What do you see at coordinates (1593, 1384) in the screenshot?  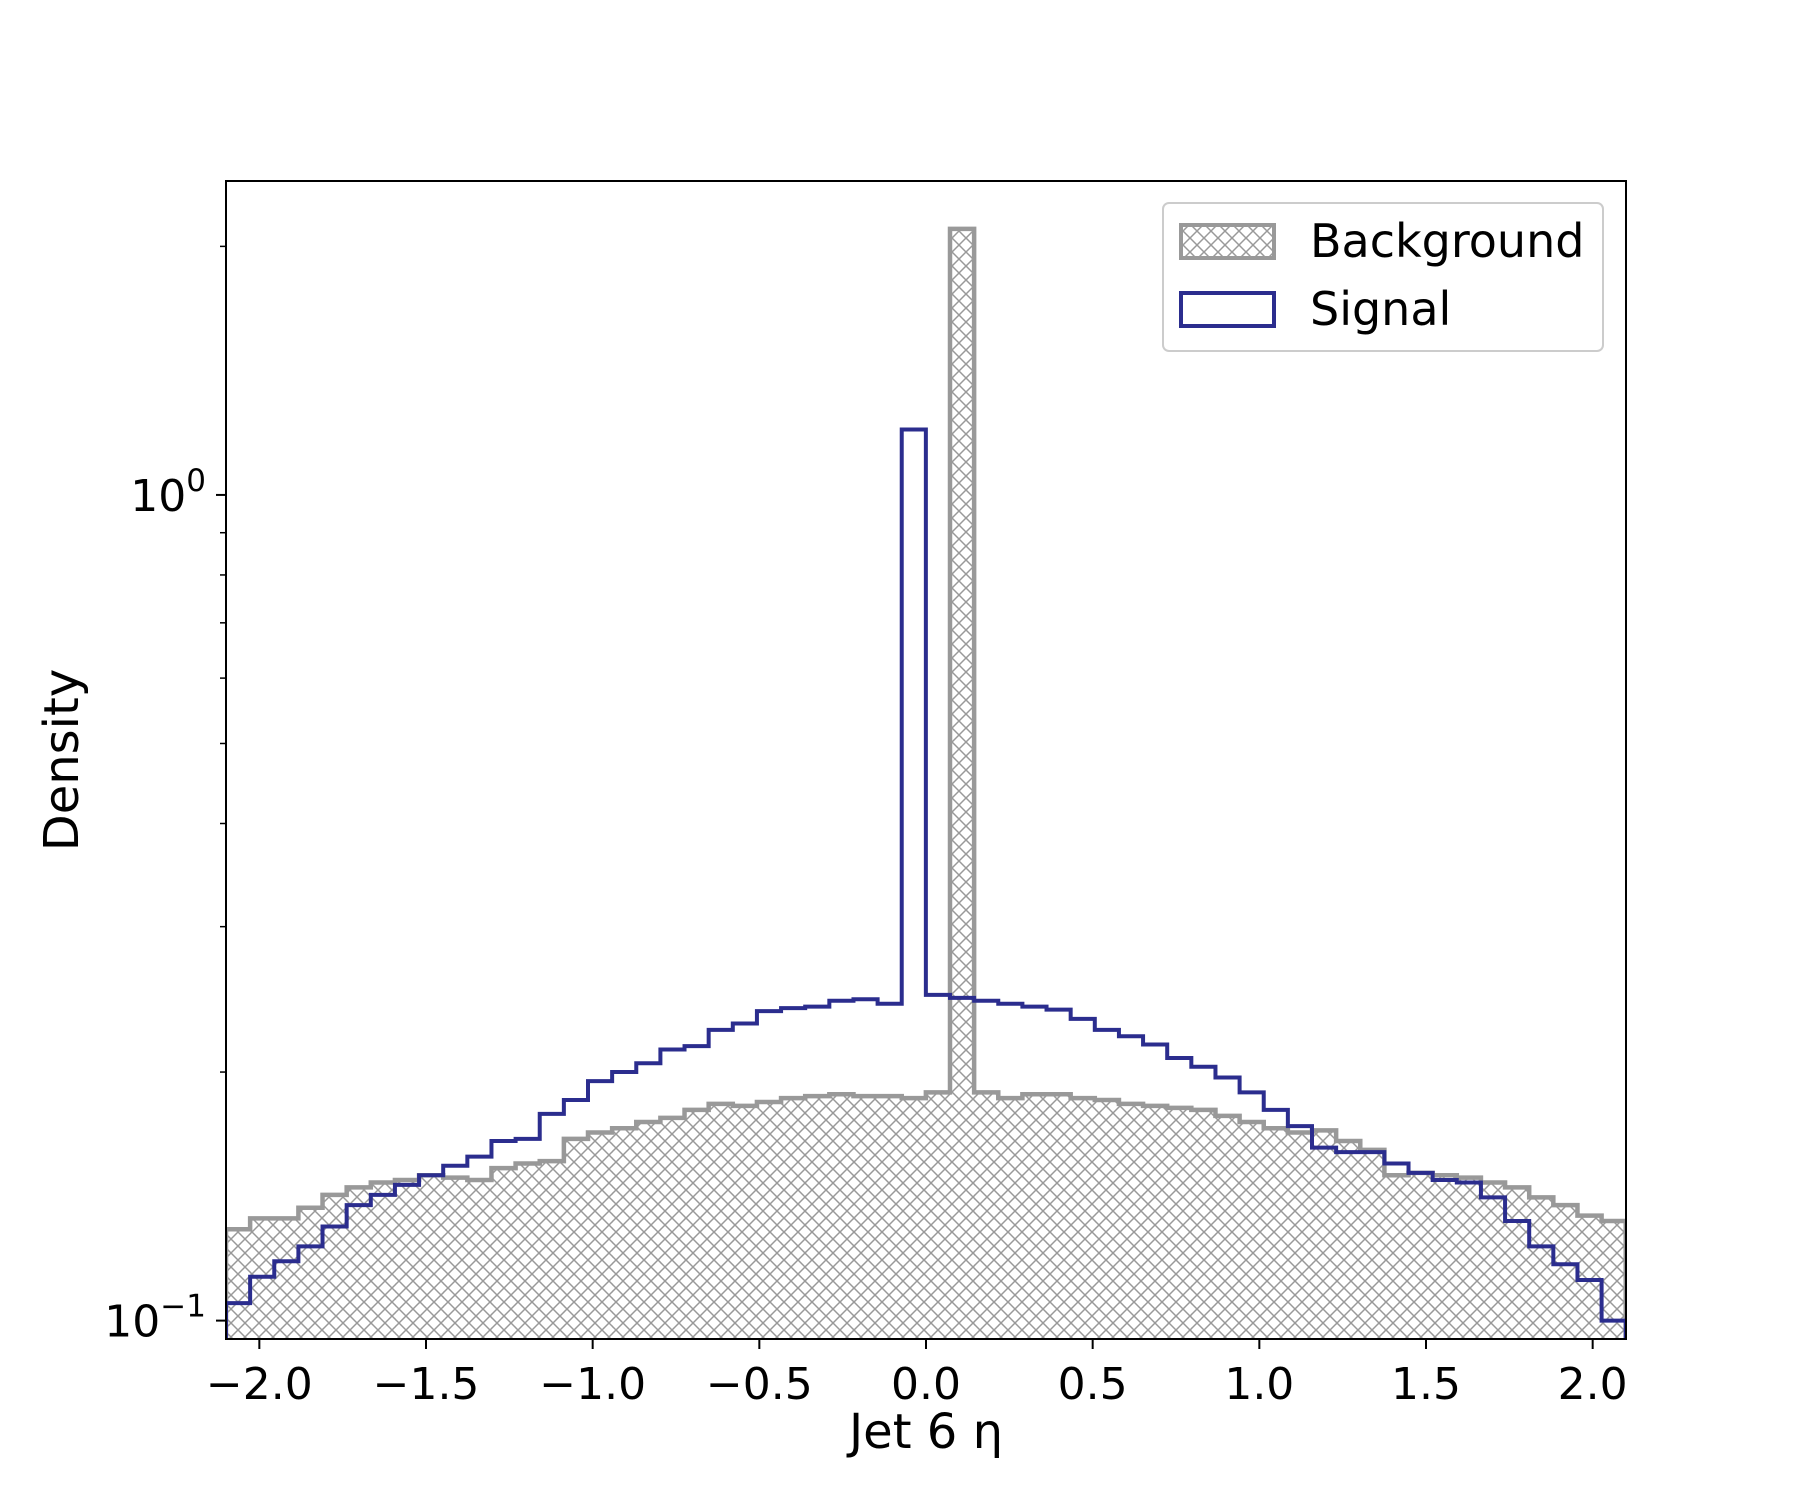 I see `x-tick-label: 2.0` at bounding box center [1593, 1384].